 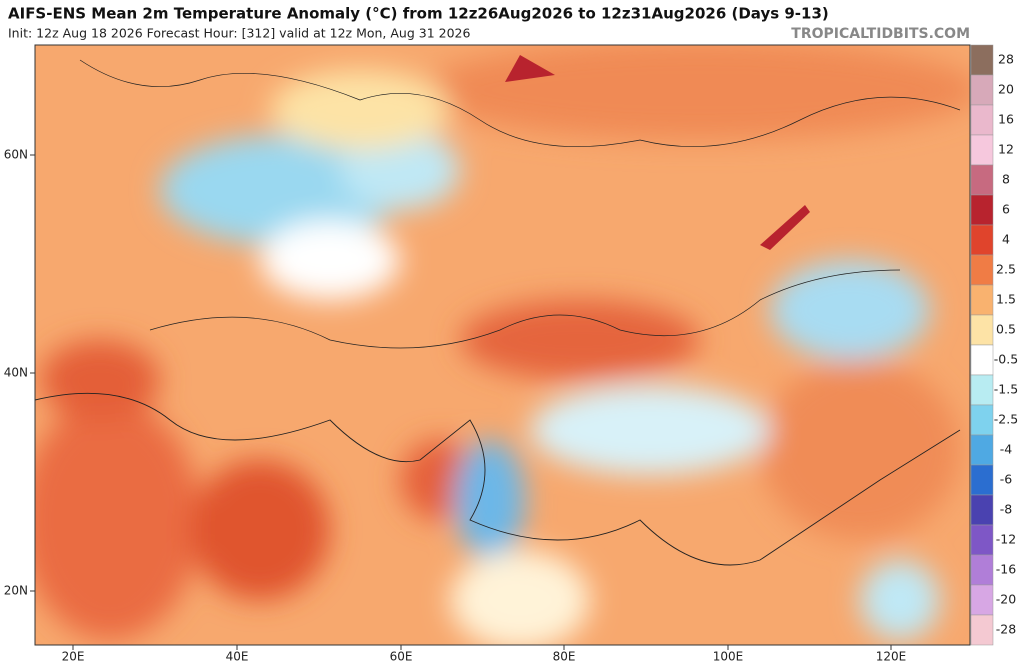 I want to click on source: TROPICALTIDBITS.COM, so click(x=880, y=34).